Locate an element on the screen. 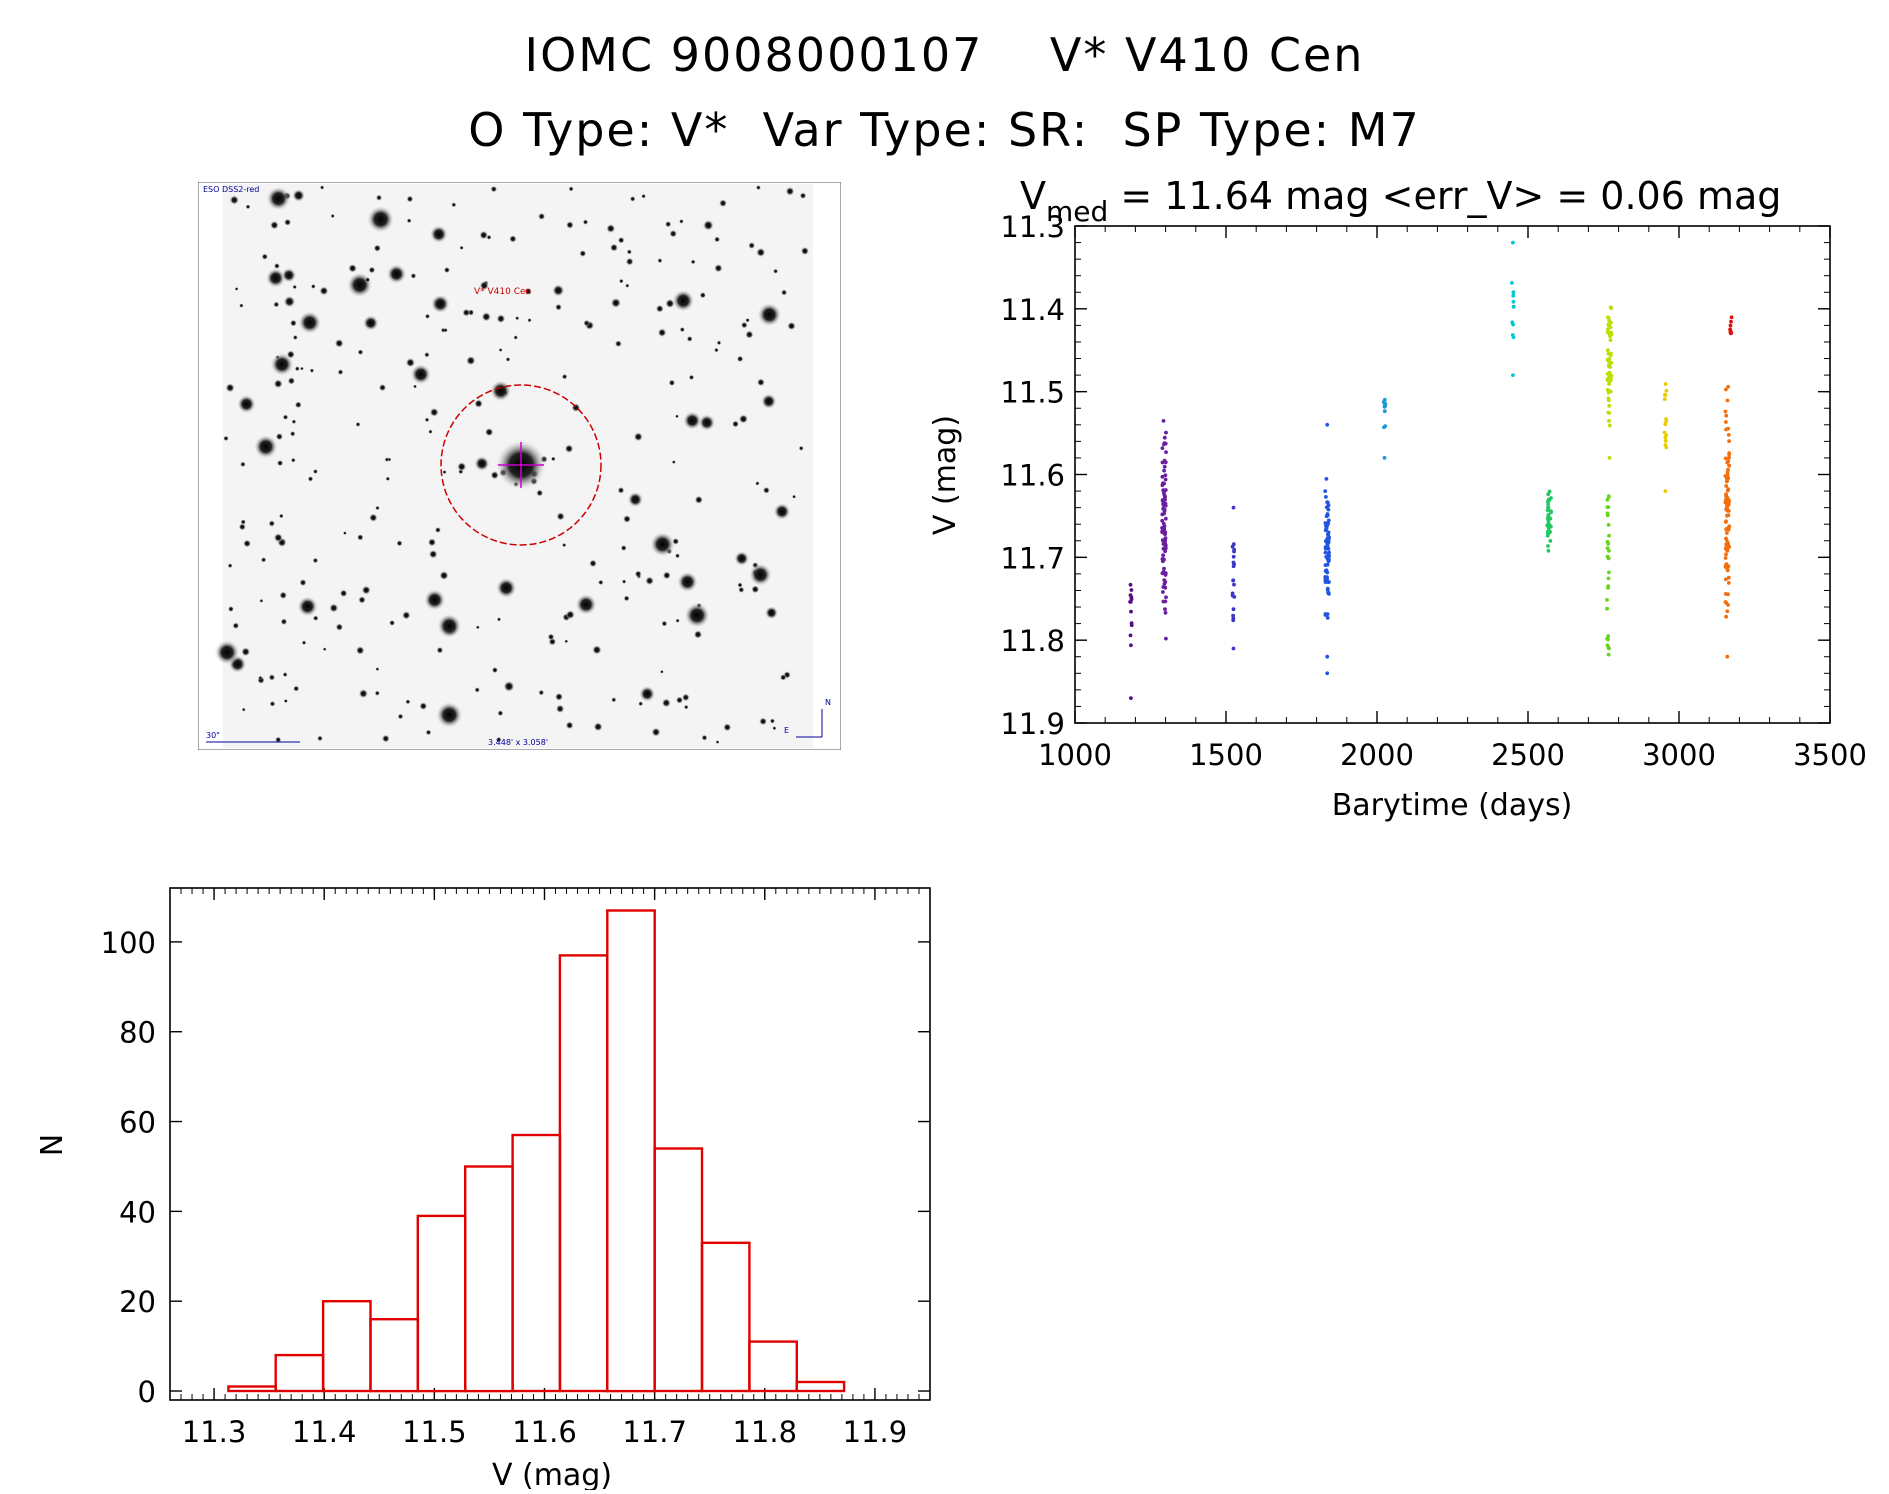 Image resolution: width=1889 pixels, height=1494 pixels. y-tick-label: 11.8 is located at coordinates (1032, 641).